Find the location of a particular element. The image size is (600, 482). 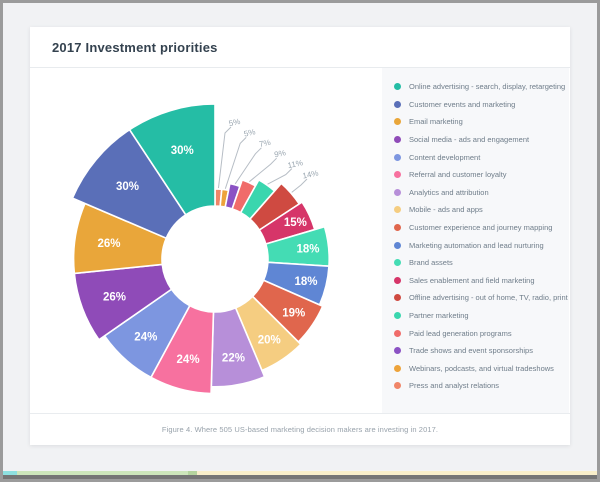

slice-percent-label: 22% is located at coordinates (233, 359).